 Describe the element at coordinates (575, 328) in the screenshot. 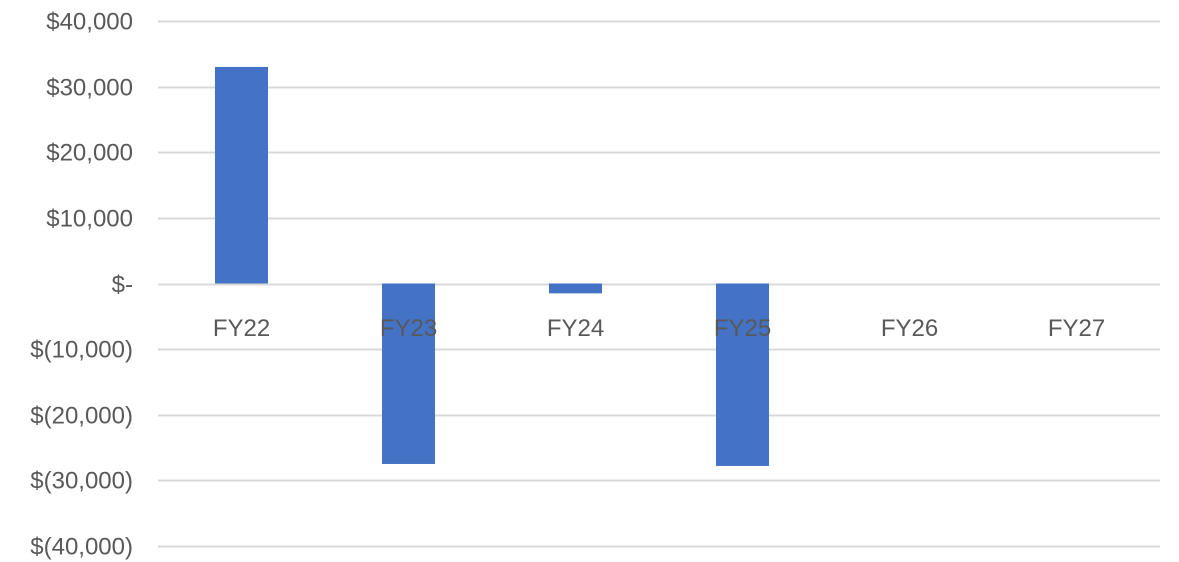

I see `x-tick-label: FY24` at that location.